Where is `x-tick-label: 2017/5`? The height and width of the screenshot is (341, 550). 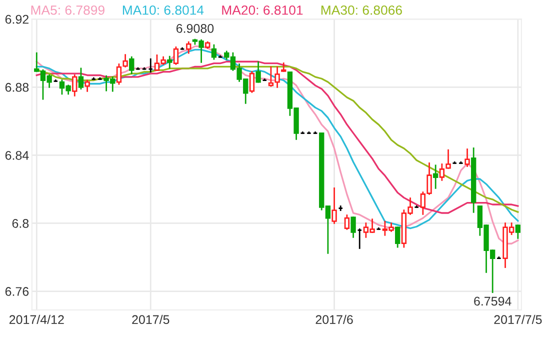 x-tick-label: 2017/5 is located at coordinates (151, 319).